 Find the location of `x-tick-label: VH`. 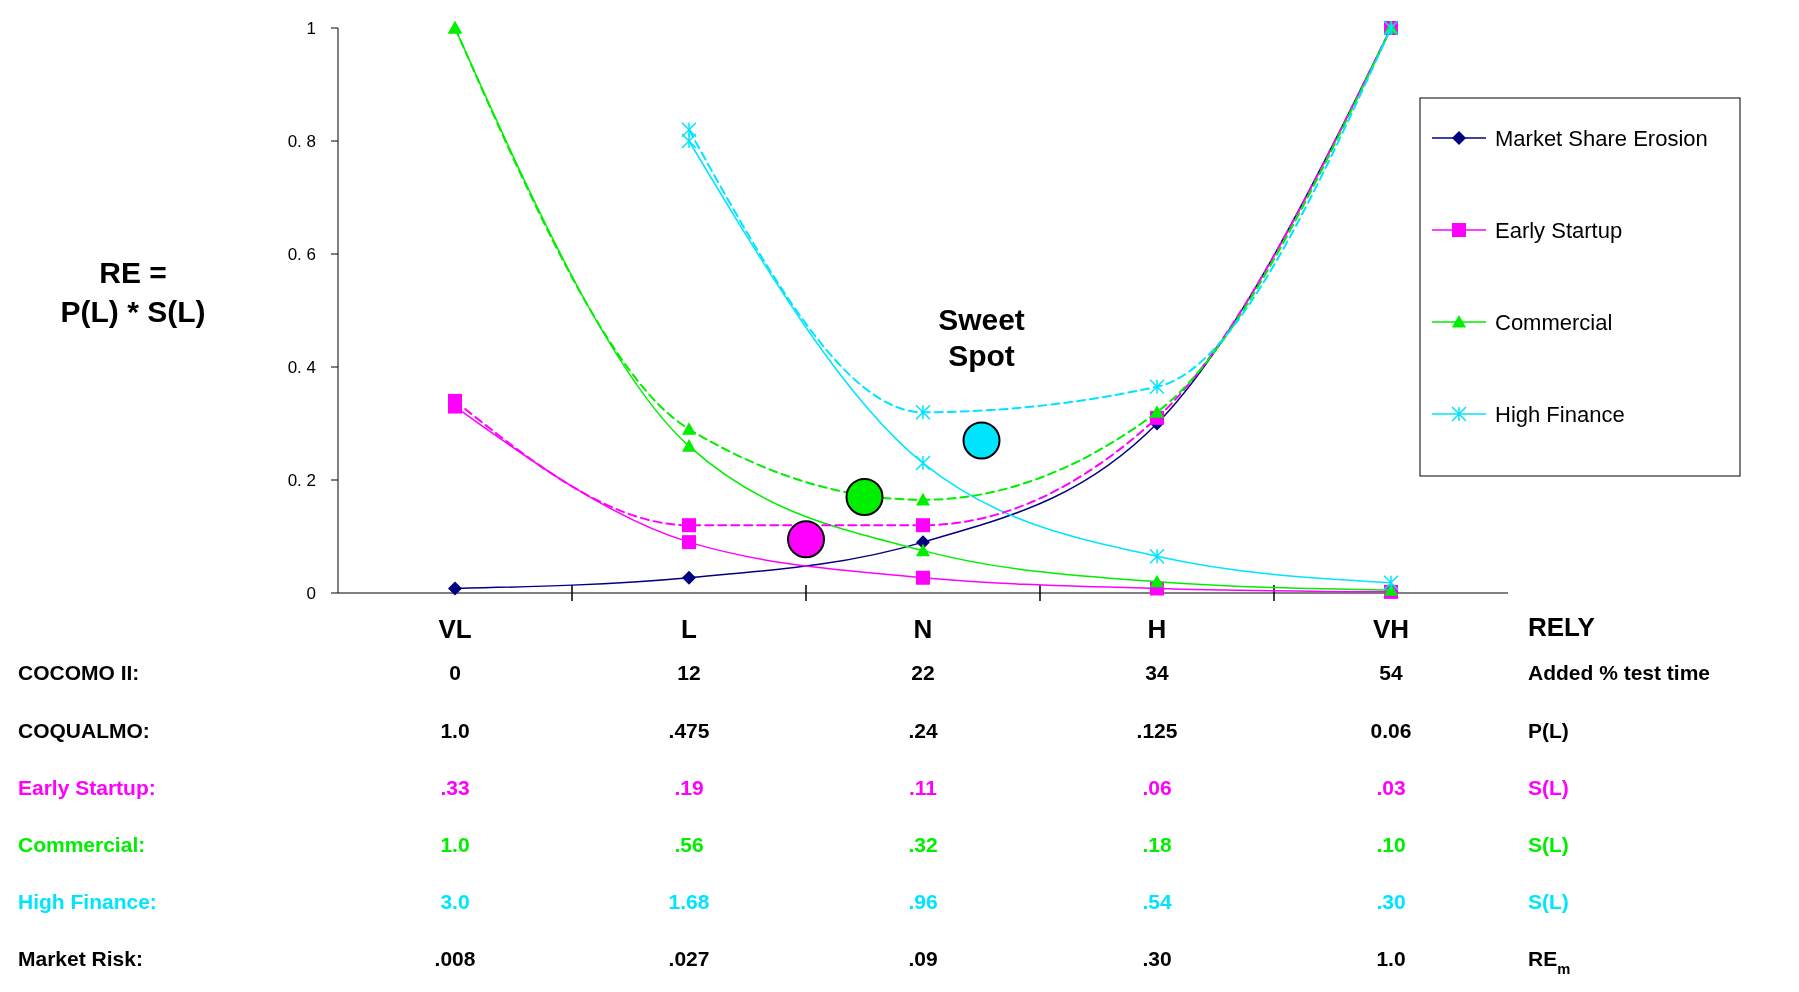

x-tick-label: VH is located at coordinates (1391, 629).